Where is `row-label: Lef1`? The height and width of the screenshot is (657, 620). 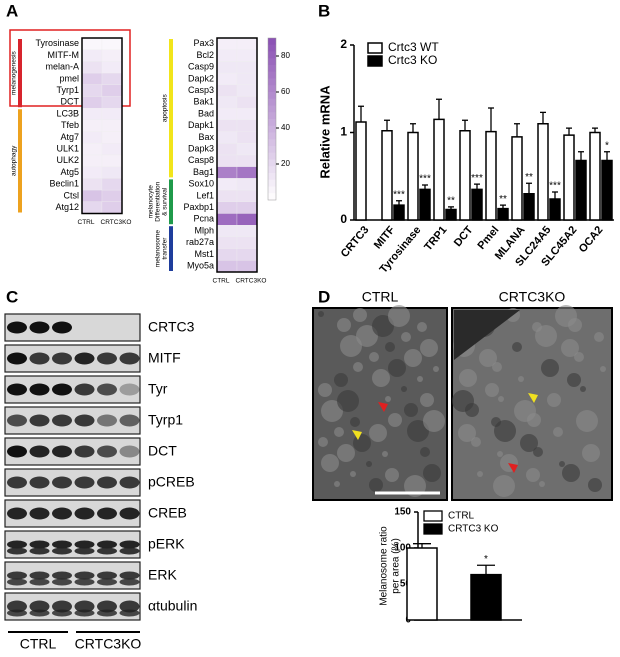 row-label: Lef1 is located at coordinates (205, 195).